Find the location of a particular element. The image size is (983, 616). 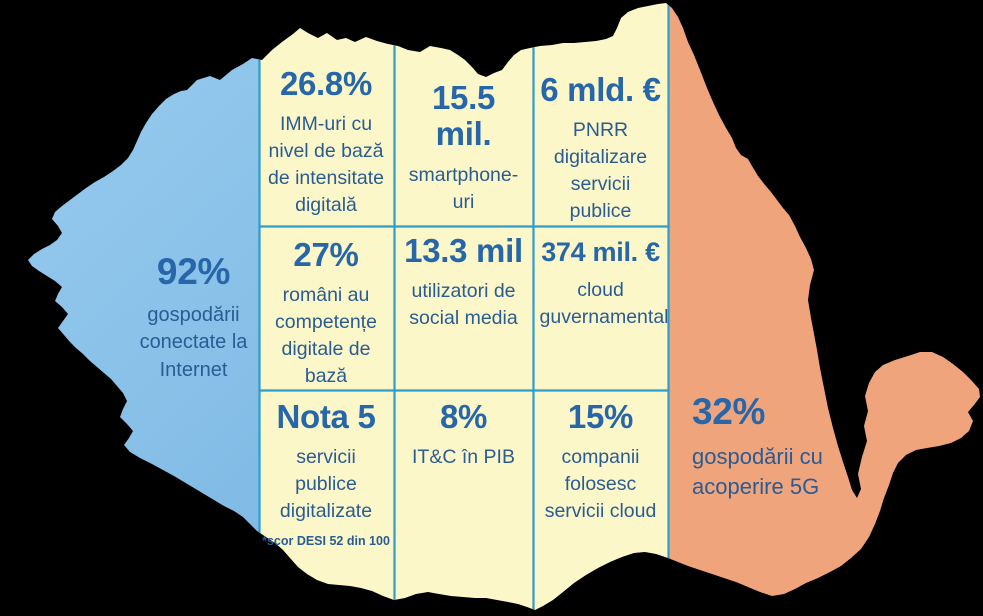

stat-label: smartphone-uri is located at coordinates (463, 188).